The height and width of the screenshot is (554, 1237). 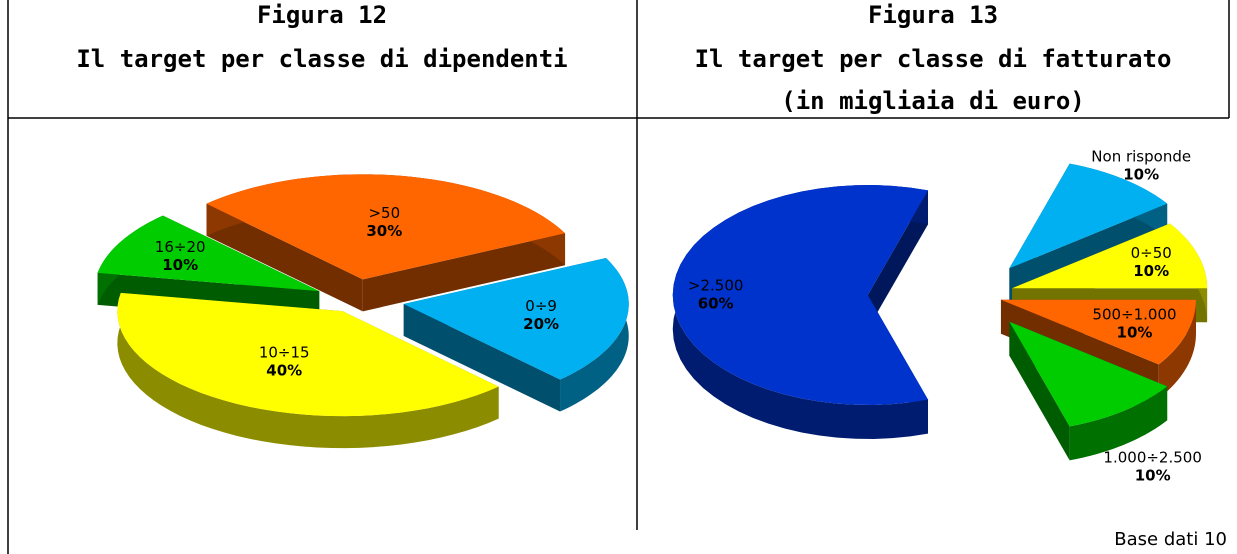 I want to click on slice-label: Non risponde, so click(x=1141, y=156).